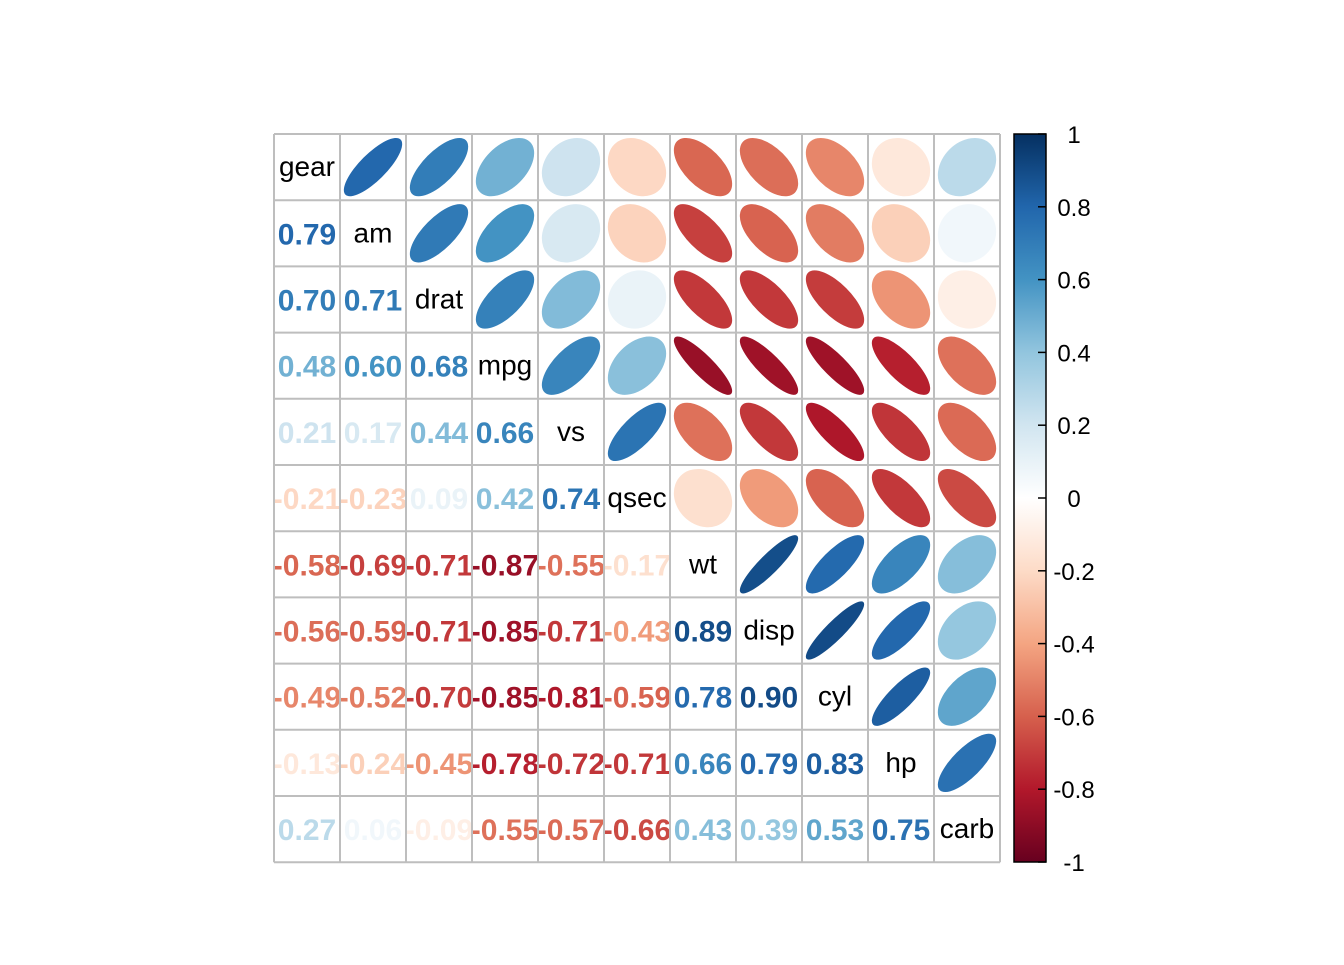 Image resolution: width=1344 pixels, height=965 pixels. What do you see at coordinates (1054, 499) in the screenshot?
I see `colorbar: 1 0.8 0.6 0.4 0.2 0 -0.2 -0.4 -0.6 -0.8 -1` at bounding box center [1054, 499].